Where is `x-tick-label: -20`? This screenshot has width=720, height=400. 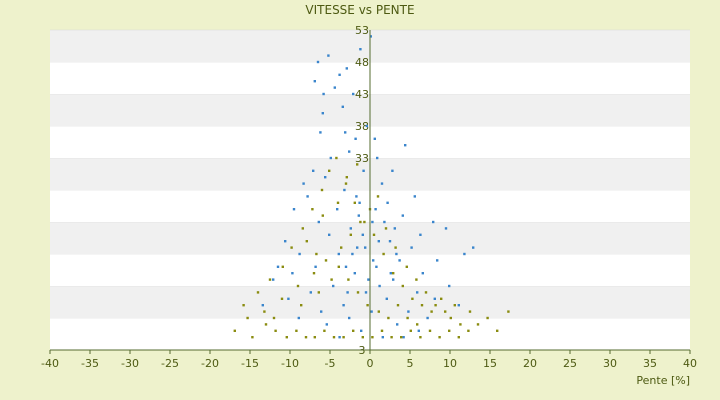 x-tick-label: -20 is located at coordinates (210, 363).